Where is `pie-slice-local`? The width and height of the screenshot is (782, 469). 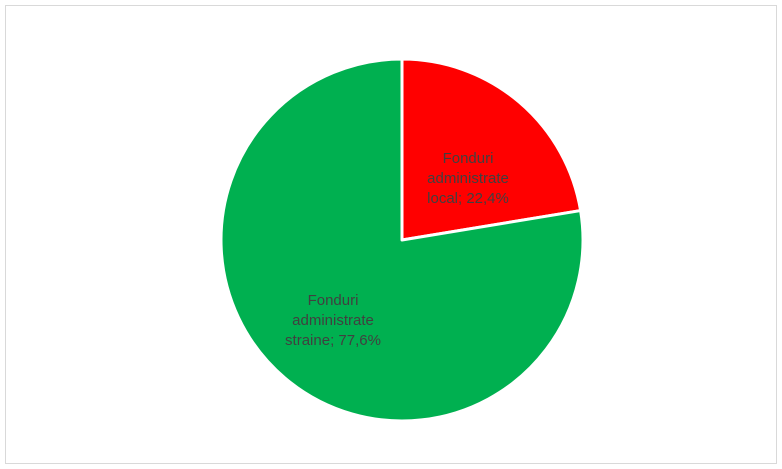 pie-slice-local is located at coordinates (491, 149).